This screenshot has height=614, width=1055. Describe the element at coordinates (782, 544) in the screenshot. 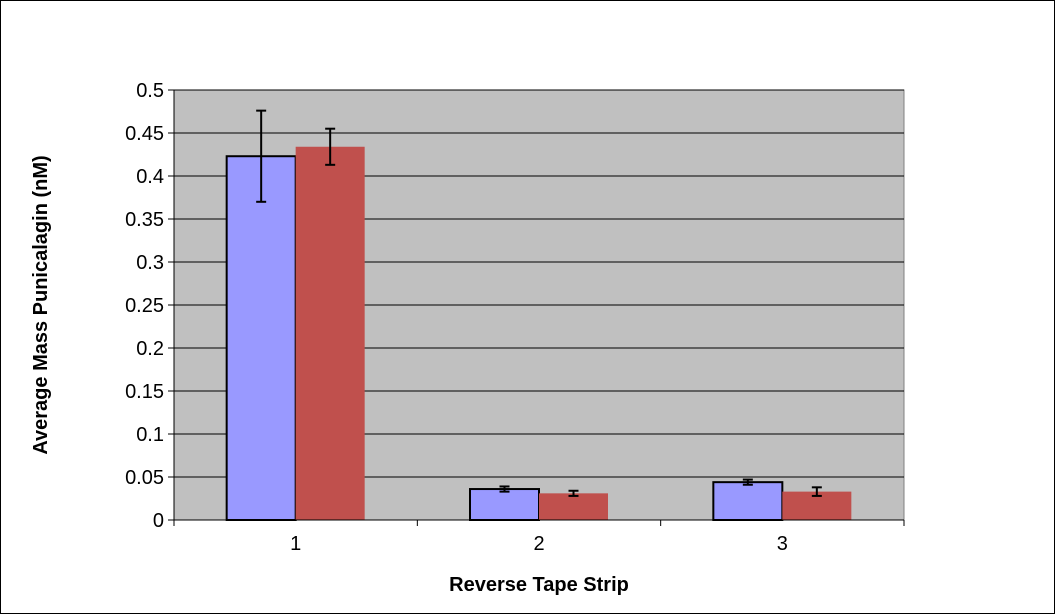

I see `x-tick-label: 3` at that location.